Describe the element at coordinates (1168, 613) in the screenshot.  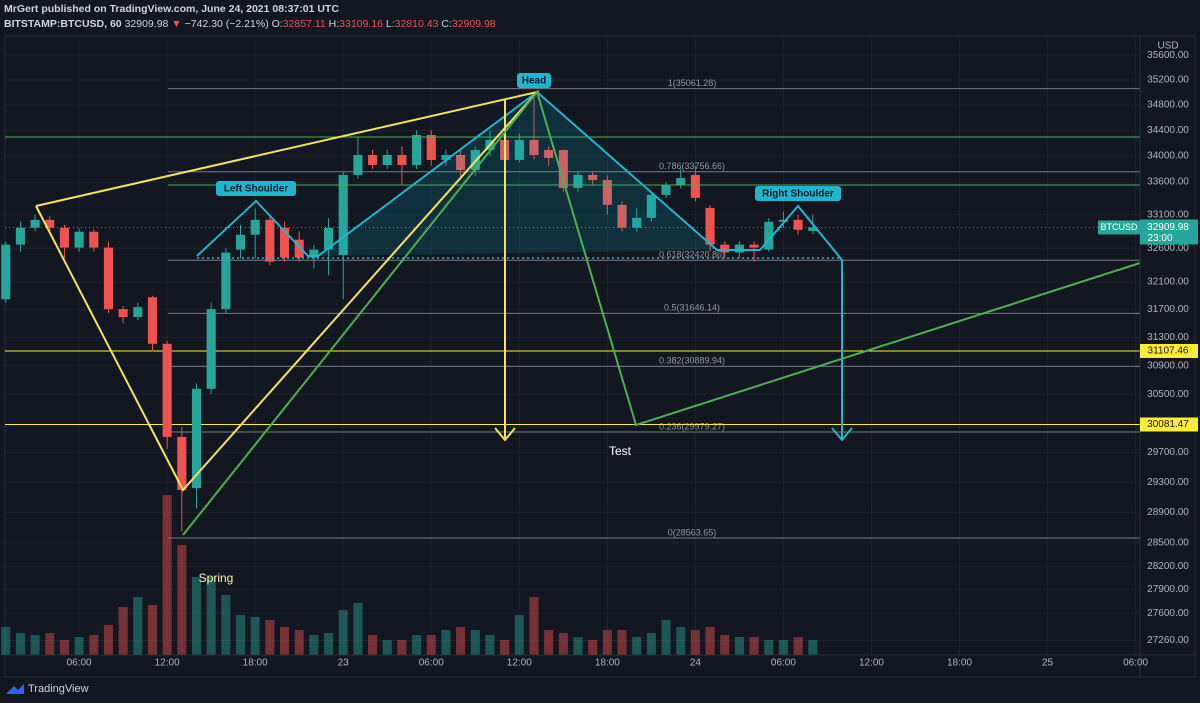
I see `y-tick-label: 27600.00` at that location.